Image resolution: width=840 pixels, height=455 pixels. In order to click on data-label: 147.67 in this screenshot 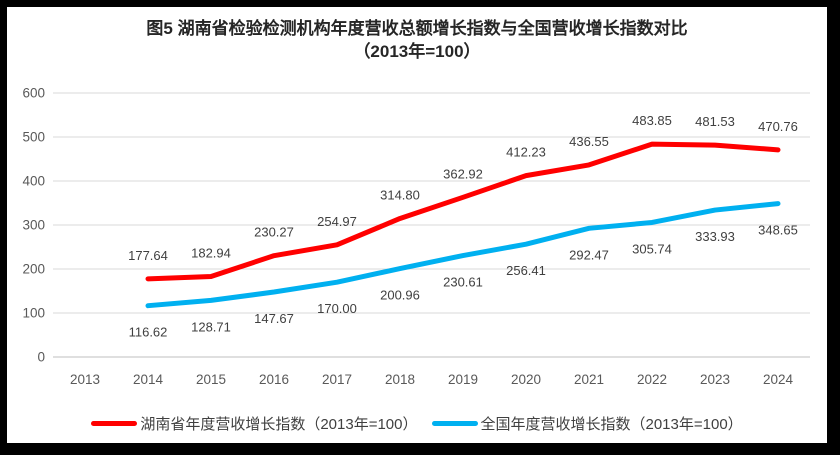, I will do `click(274, 318)`.